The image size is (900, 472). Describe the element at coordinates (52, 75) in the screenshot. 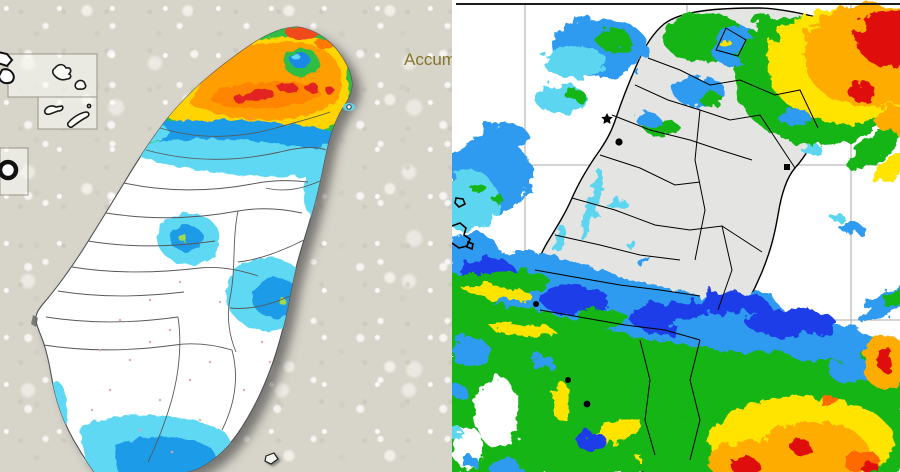

I see `matsu-islands-box` at that location.